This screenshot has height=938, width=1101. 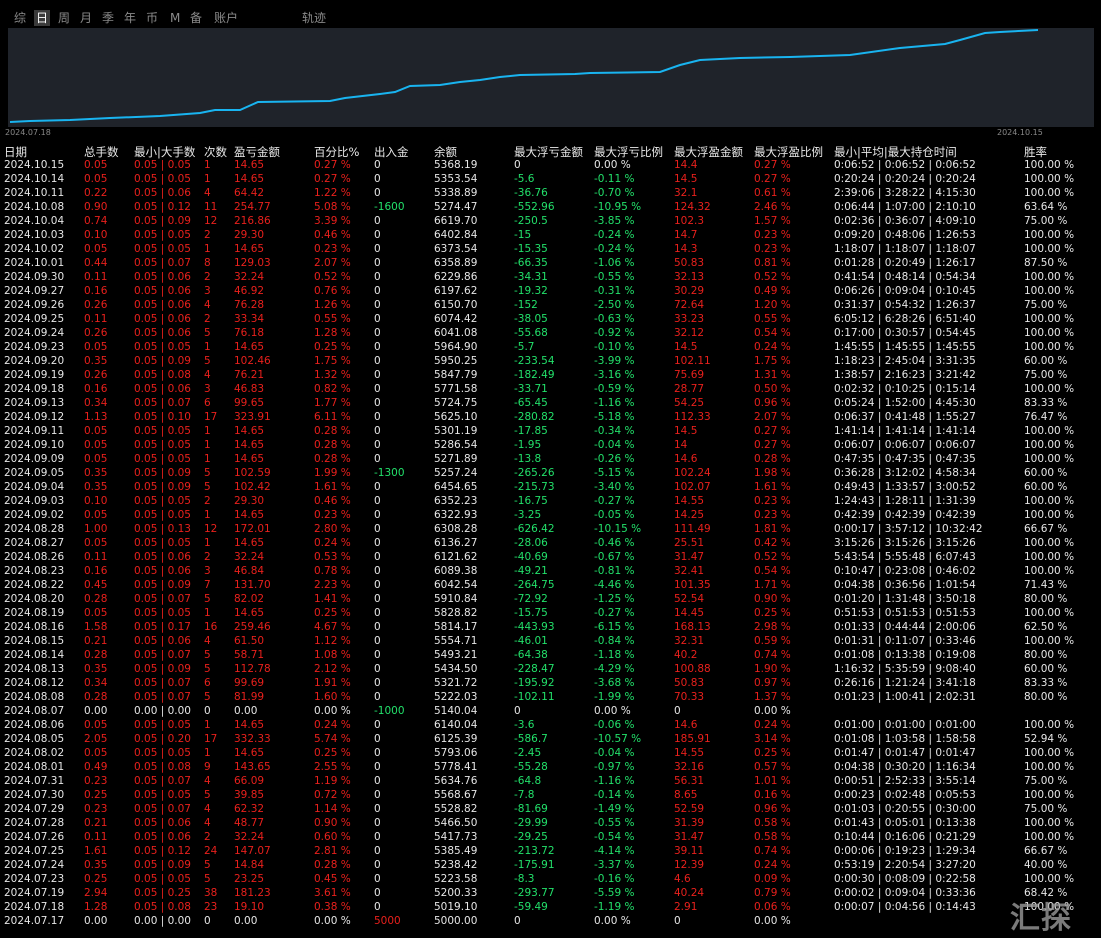 I want to click on tab: 备, so click(x=196, y=18).